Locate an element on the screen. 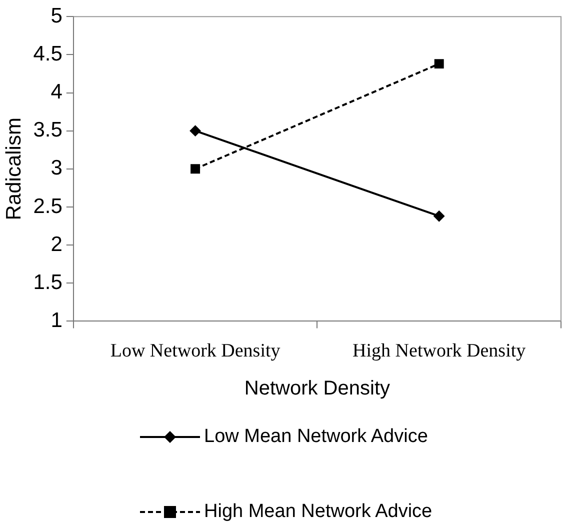  y-tick-label: 4.5 is located at coordinates (47, 54).